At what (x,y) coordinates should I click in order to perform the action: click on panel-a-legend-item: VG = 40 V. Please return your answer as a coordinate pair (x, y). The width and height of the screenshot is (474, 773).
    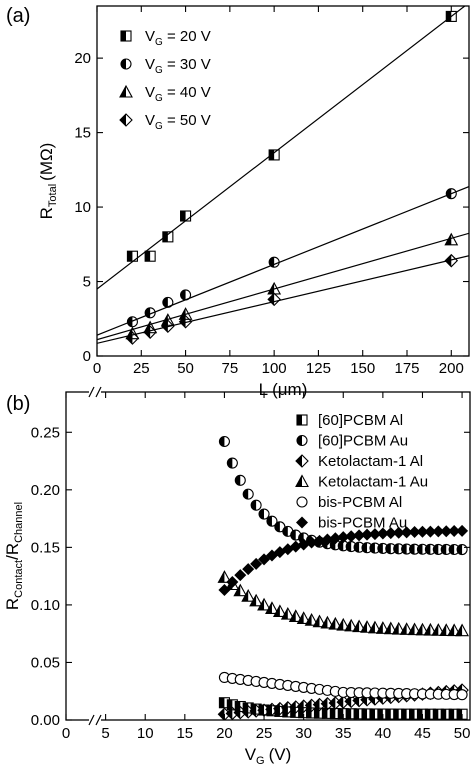
    Looking at the image, I should click on (165, 94).